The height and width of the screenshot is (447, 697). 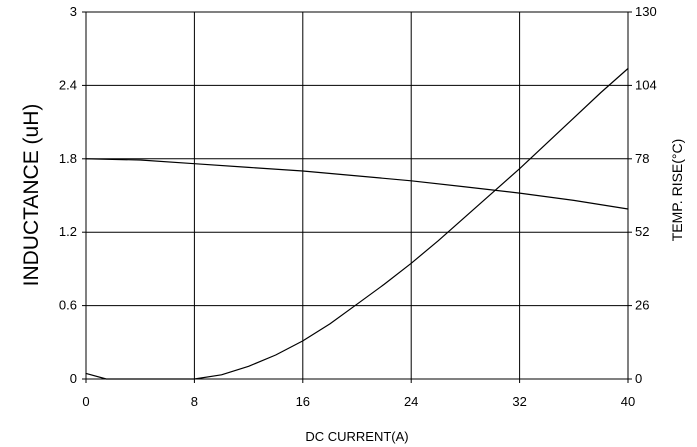 I want to click on x-tick-label: 24, so click(x=411, y=401).